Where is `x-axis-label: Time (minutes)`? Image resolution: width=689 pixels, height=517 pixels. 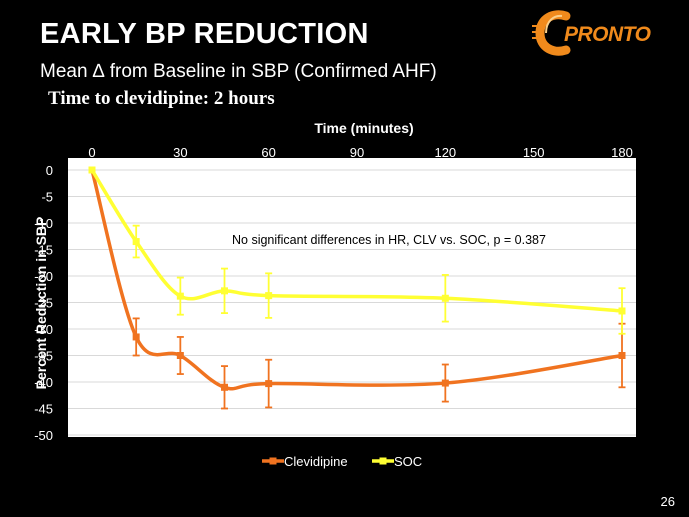
x-axis-label: Time (minutes) is located at coordinates (363, 128).